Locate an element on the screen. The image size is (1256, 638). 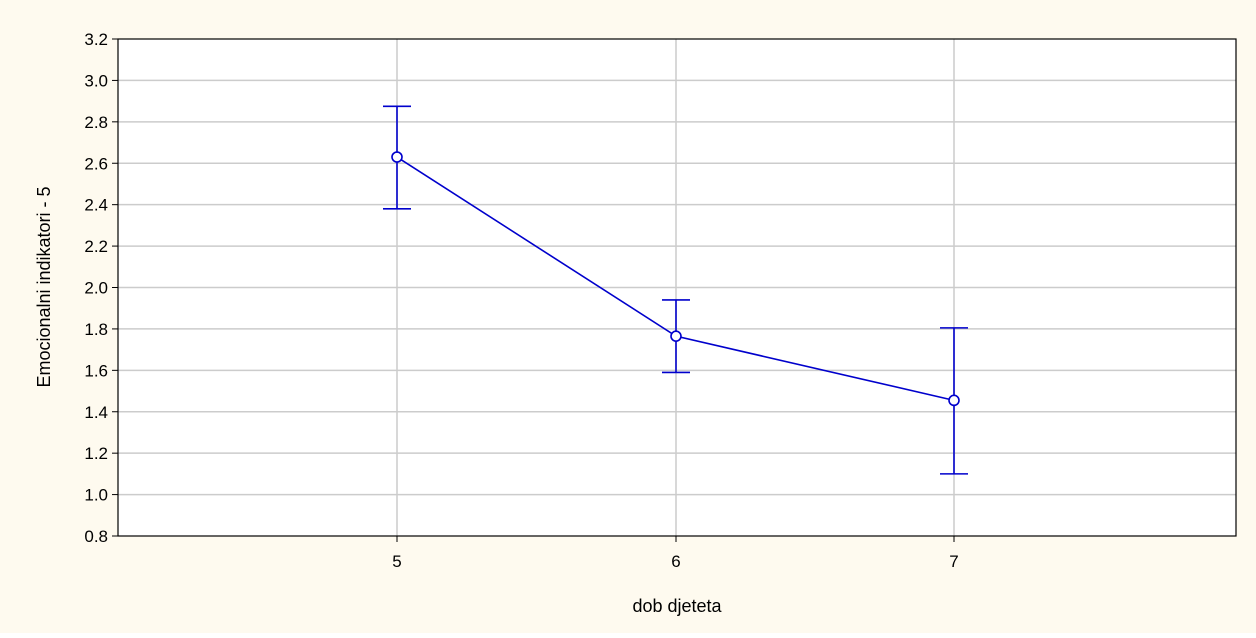
x-axis-ticks: 5 6 7 is located at coordinates (675, 553).